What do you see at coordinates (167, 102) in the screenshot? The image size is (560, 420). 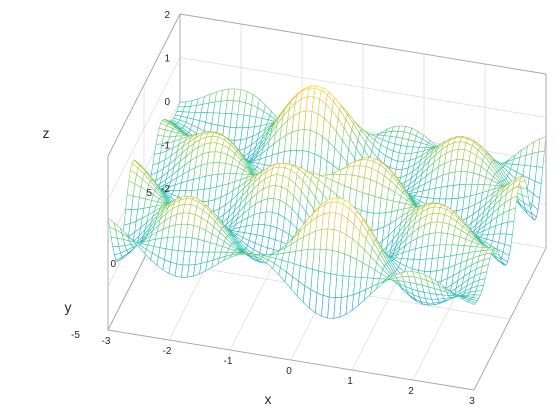 I see `z-tick-label: 0` at bounding box center [167, 102].